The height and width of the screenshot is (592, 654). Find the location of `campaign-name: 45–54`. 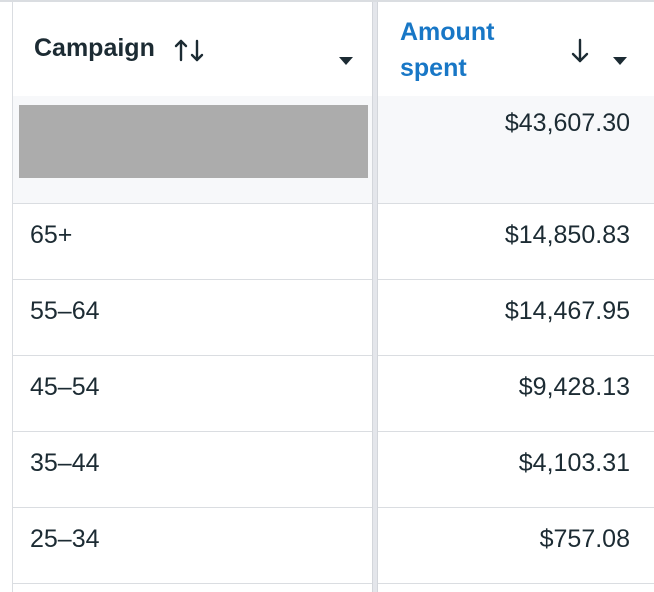

campaign-name: 45–54 is located at coordinates (65, 387).